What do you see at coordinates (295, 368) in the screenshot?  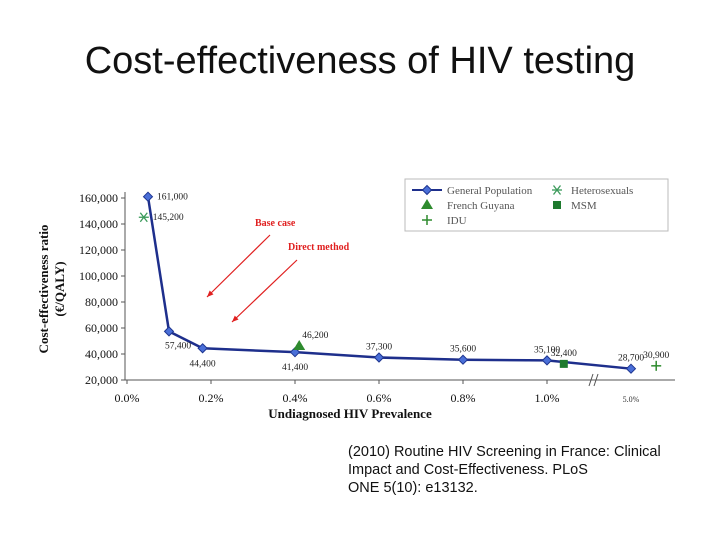 I see `data-label: 41,400` at bounding box center [295, 368].